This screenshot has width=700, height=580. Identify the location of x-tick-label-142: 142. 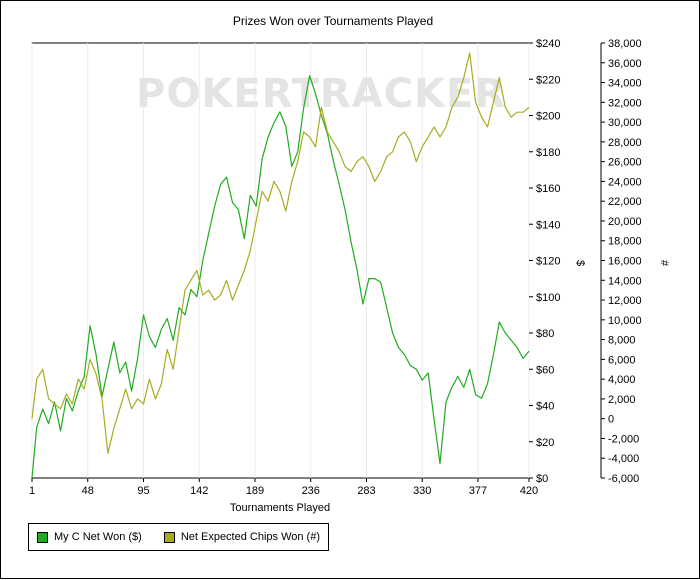
(199, 491).